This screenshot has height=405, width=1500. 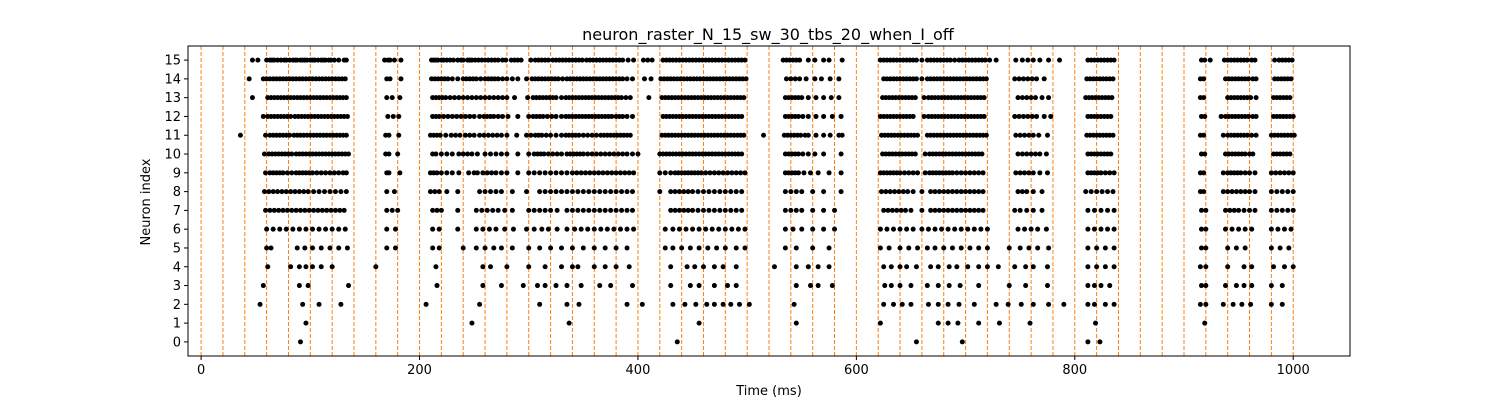 I want to click on y-tick-label: 9, so click(x=177, y=173).